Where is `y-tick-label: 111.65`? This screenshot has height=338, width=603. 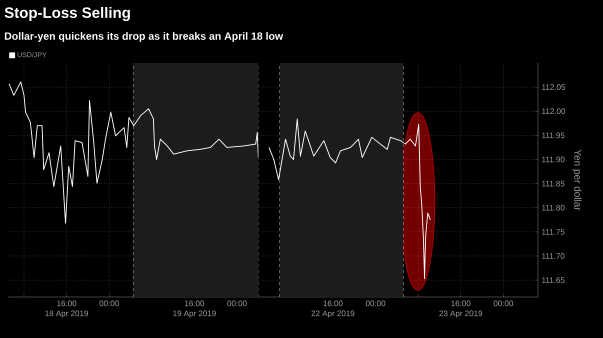 y-tick-label: 111.65 is located at coordinates (553, 280).